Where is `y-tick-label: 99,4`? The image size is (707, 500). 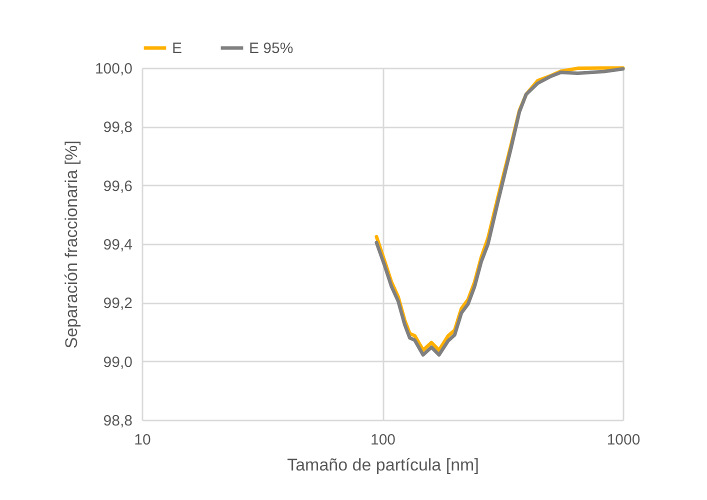 y-tick-label: 99,4 is located at coordinates (117, 245).